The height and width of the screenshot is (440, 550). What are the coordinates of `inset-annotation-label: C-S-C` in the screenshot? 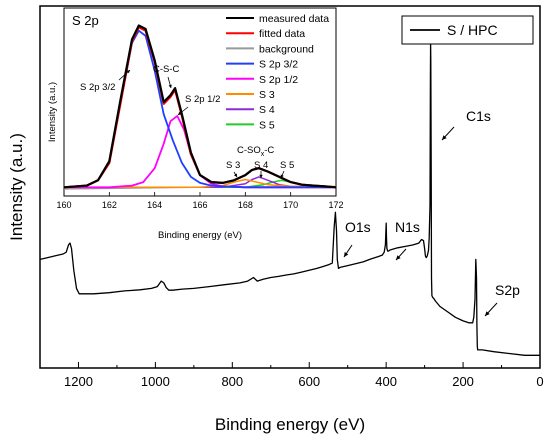 It's located at (166, 69).